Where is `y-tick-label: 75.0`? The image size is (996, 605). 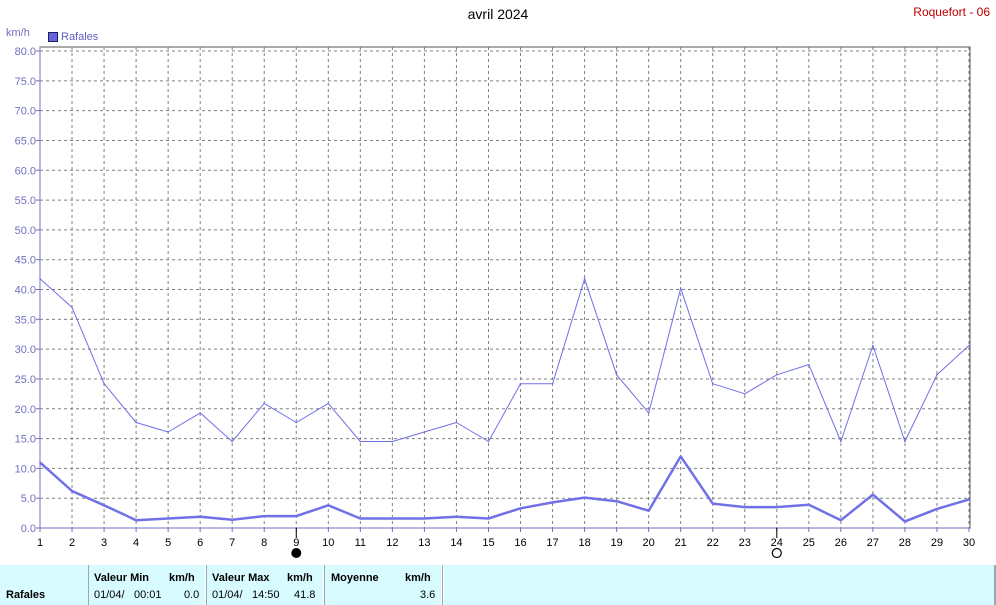 y-tick-label: 75.0 is located at coordinates (25, 82).